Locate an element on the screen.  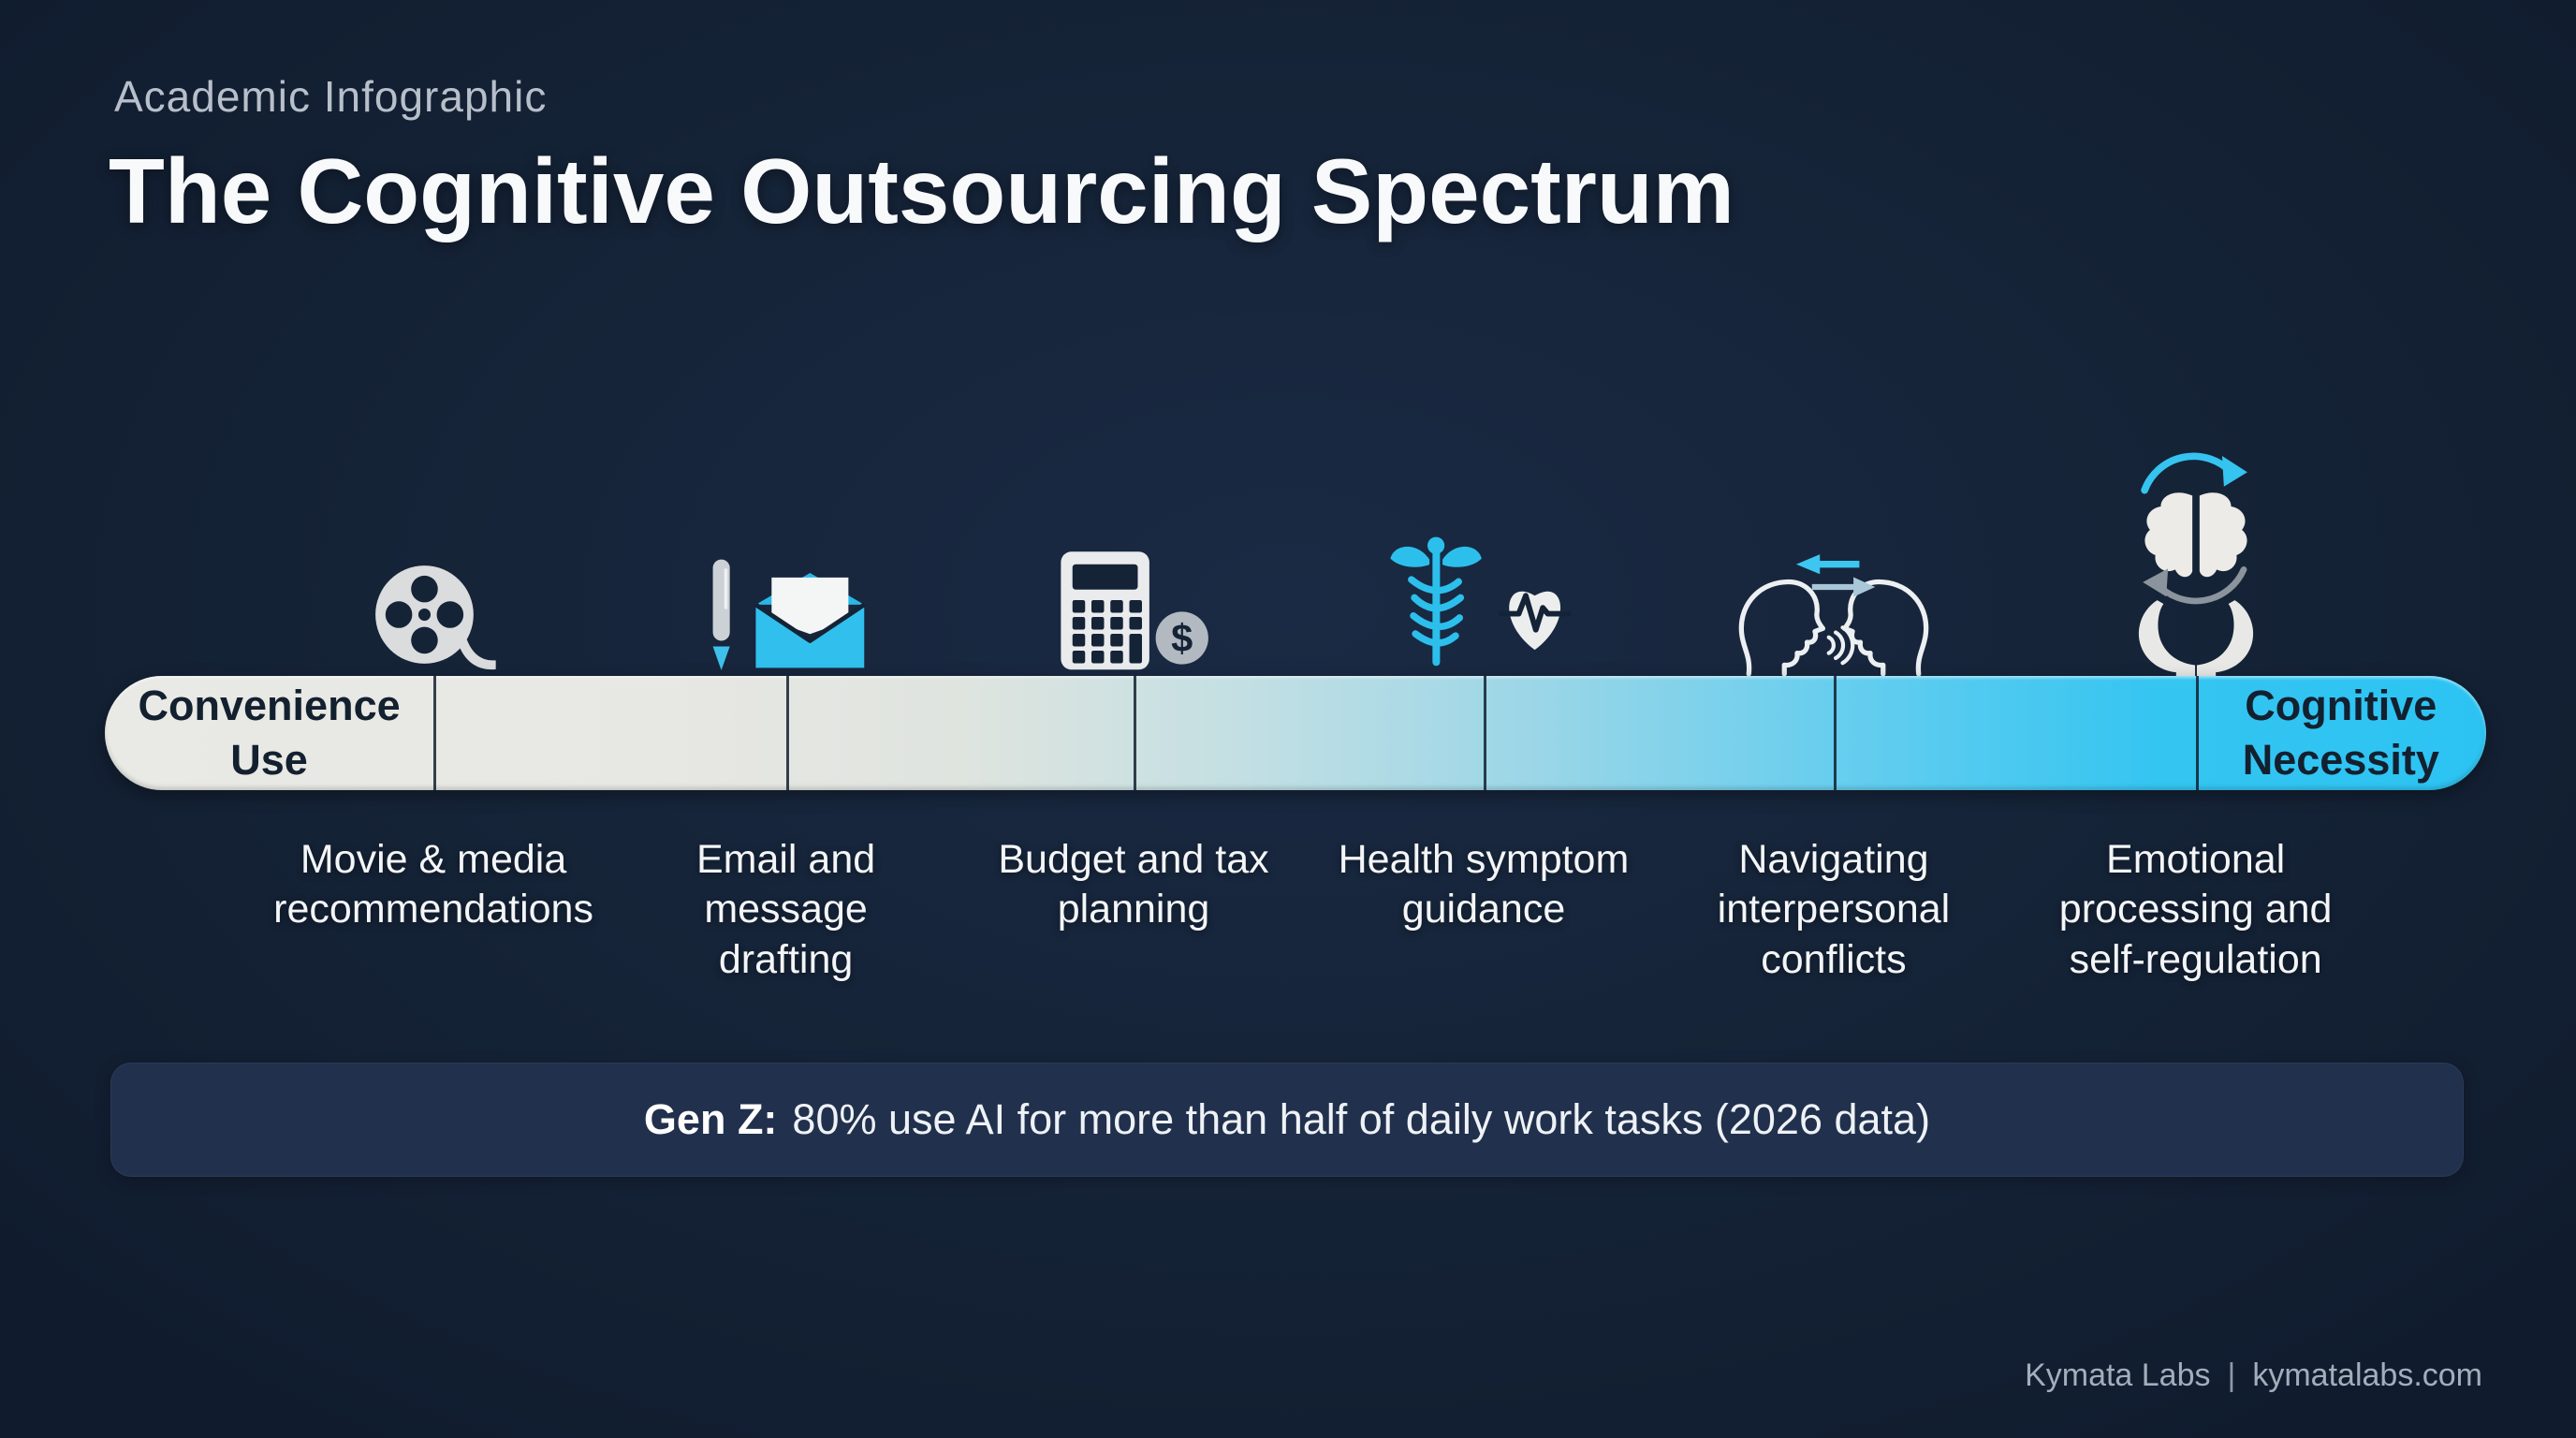
spectrum-item-budget: $ is located at coordinates (1134, 613).